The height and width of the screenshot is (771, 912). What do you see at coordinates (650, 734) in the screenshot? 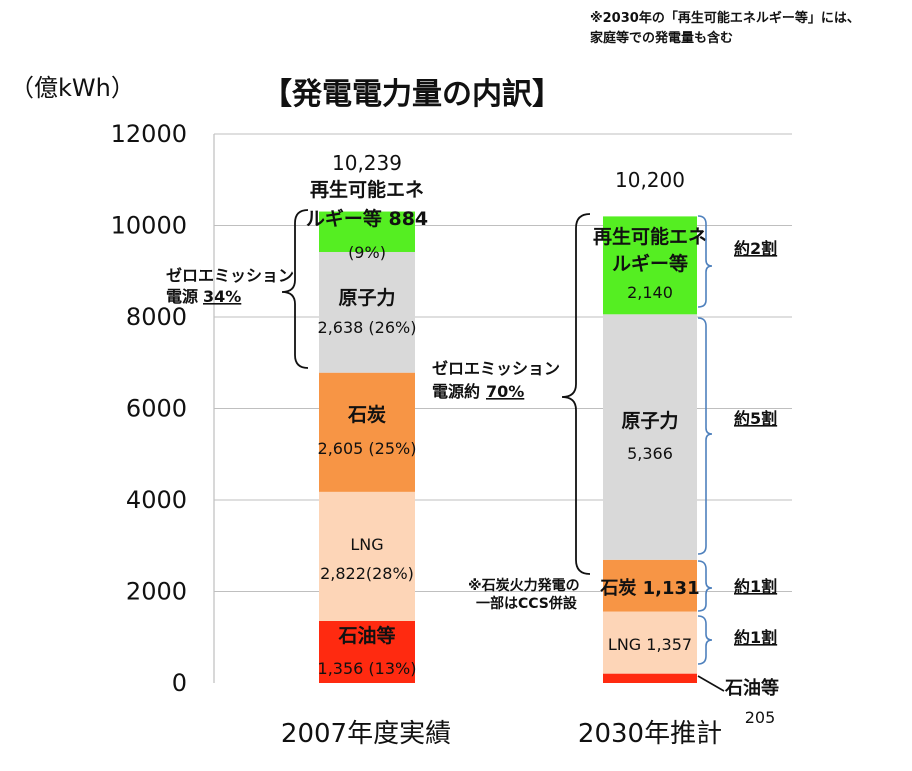
I see `category-label-2030: 2030年推計` at bounding box center [650, 734].